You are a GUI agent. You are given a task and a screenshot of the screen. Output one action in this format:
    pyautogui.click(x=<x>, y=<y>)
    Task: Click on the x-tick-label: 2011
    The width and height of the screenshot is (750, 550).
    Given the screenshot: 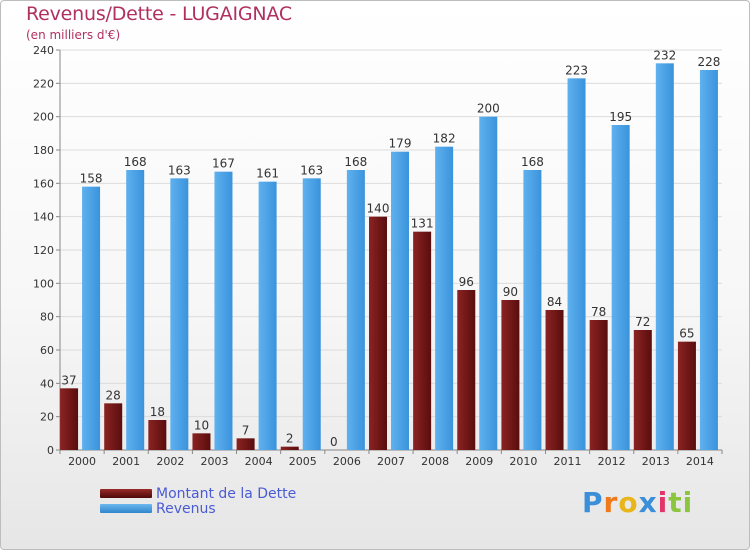 What is the action you would take?
    pyautogui.click(x=568, y=461)
    